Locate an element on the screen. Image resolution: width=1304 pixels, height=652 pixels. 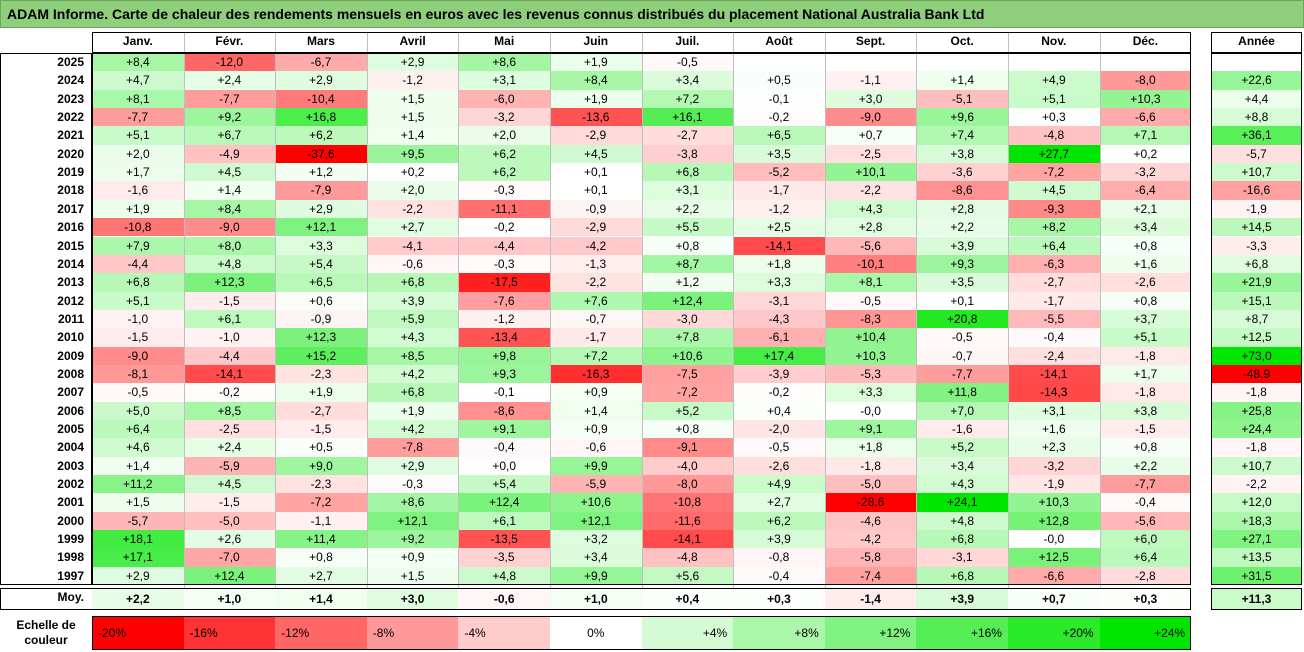
heatmap-cell: -4,4 is located at coordinates (229, 355).